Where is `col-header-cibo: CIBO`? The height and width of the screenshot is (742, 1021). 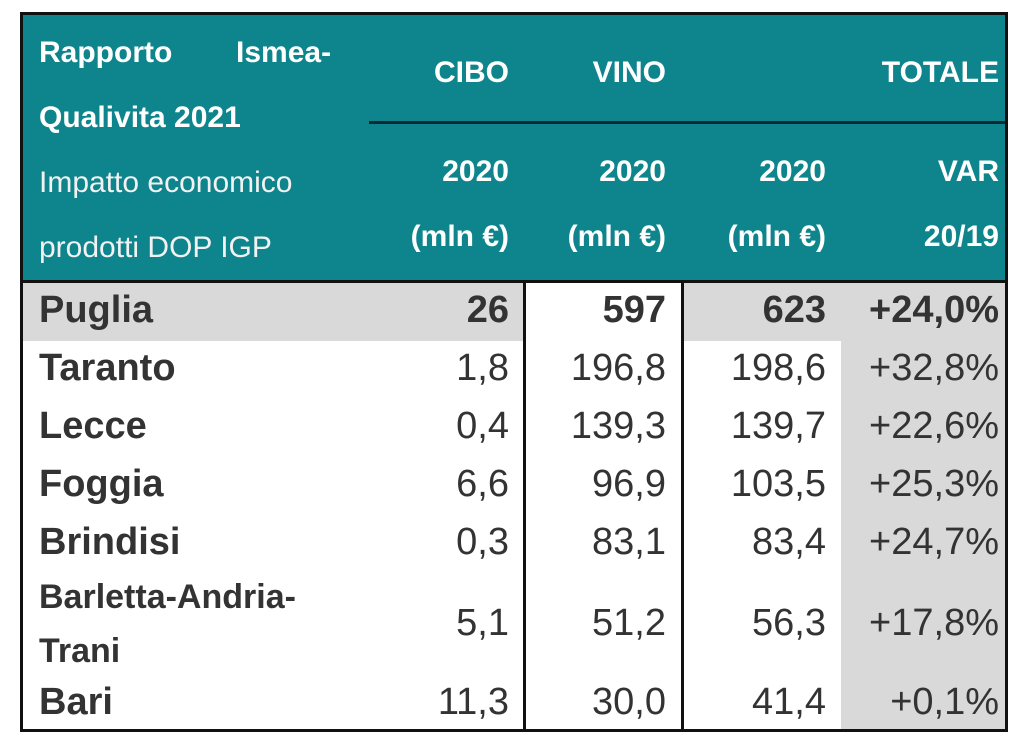
col-header-cibo: CIBO is located at coordinates (471, 72).